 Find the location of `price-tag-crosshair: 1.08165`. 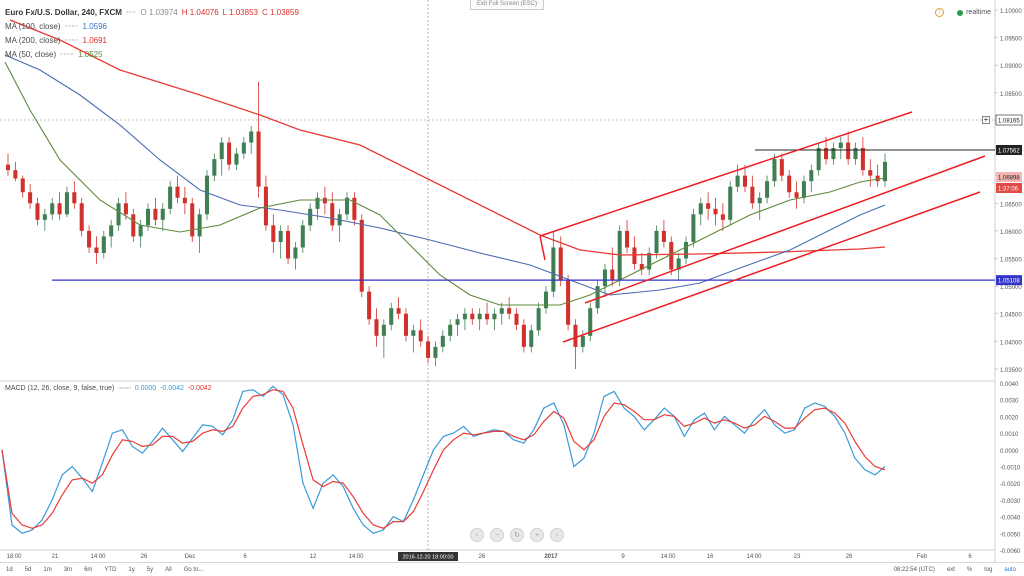

price-tag-crosshair: 1.08165 is located at coordinates (1009, 122).